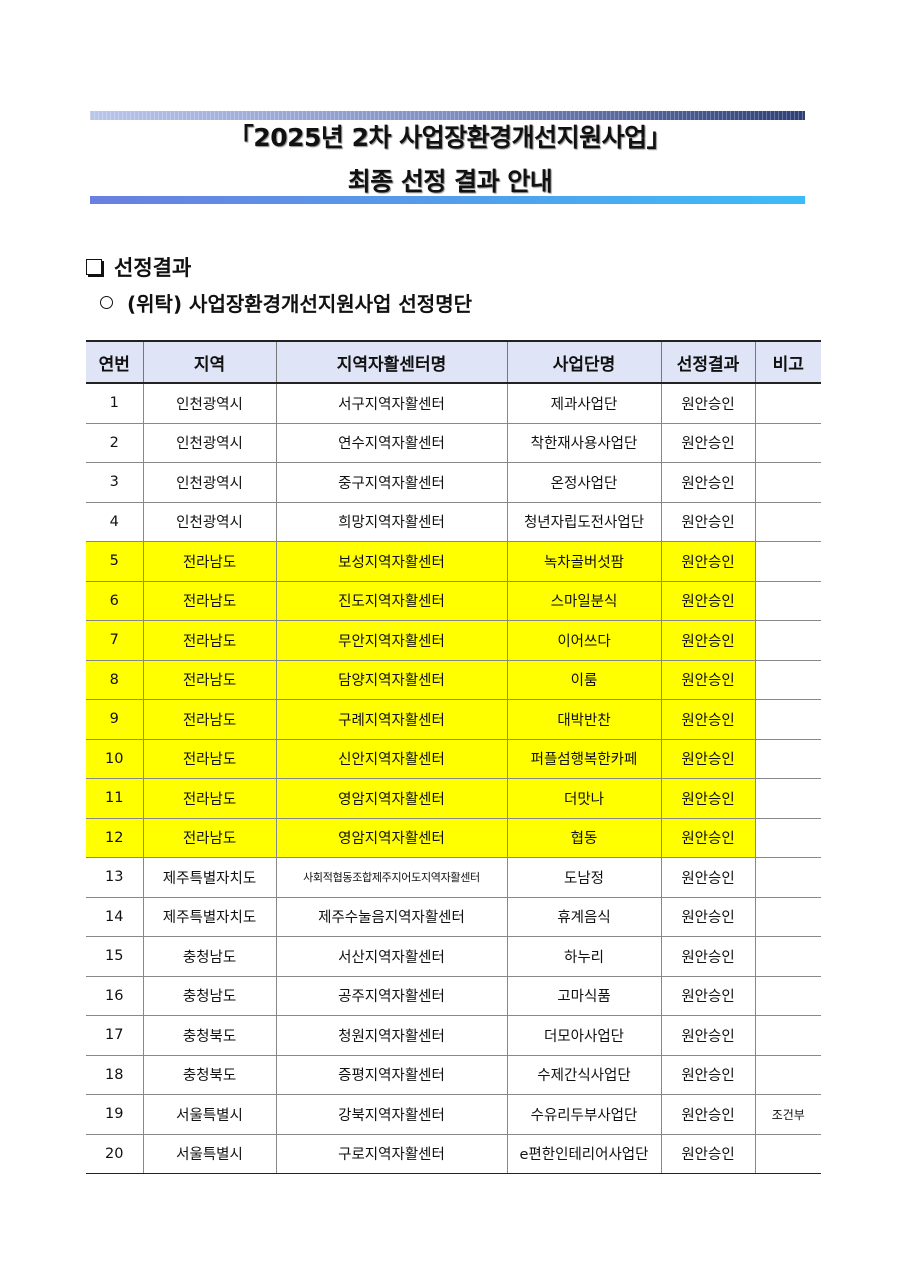 The image size is (900, 1272). What do you see at coordinates (391, 561) in the screenshot?
I see `cell-center: 보성지역자활센터` at bounding box center [391, 561].